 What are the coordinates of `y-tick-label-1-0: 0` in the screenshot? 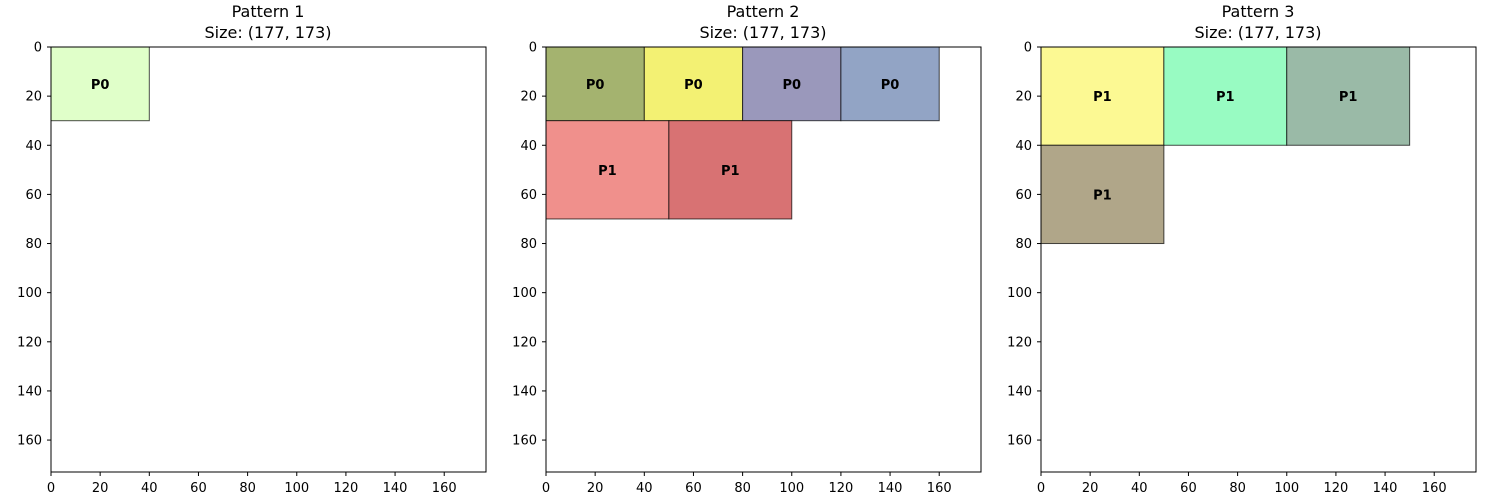 It's located at (38, 48).